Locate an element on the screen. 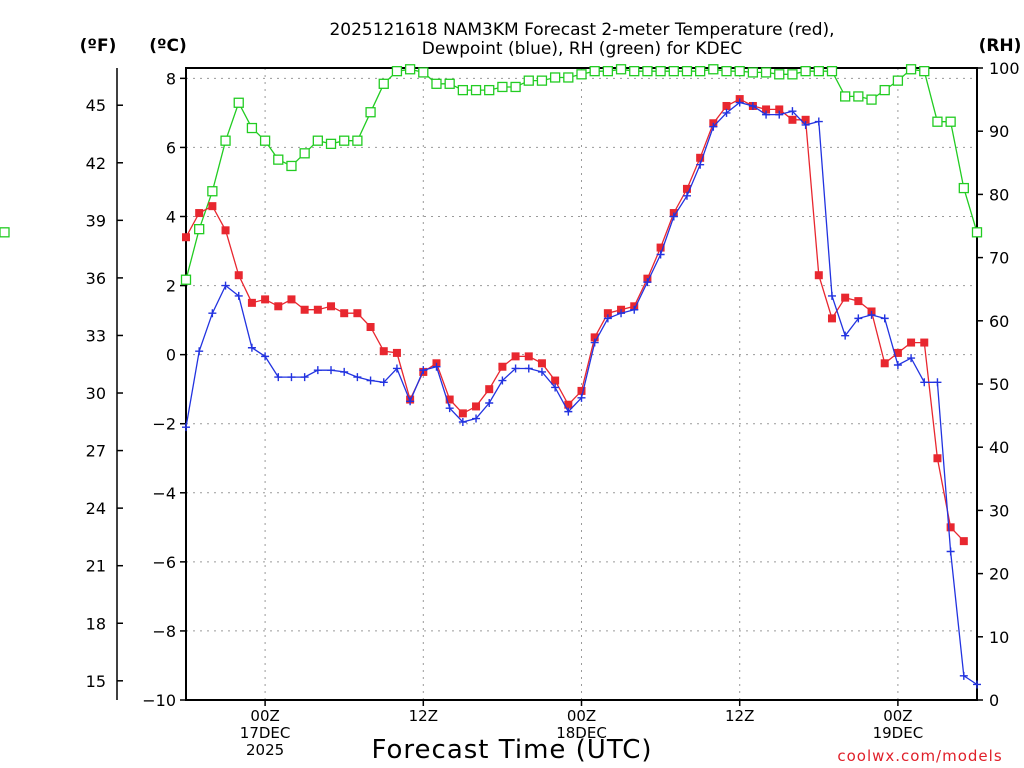  rh-tick-label: 50 is located at coordinates (999, 384).